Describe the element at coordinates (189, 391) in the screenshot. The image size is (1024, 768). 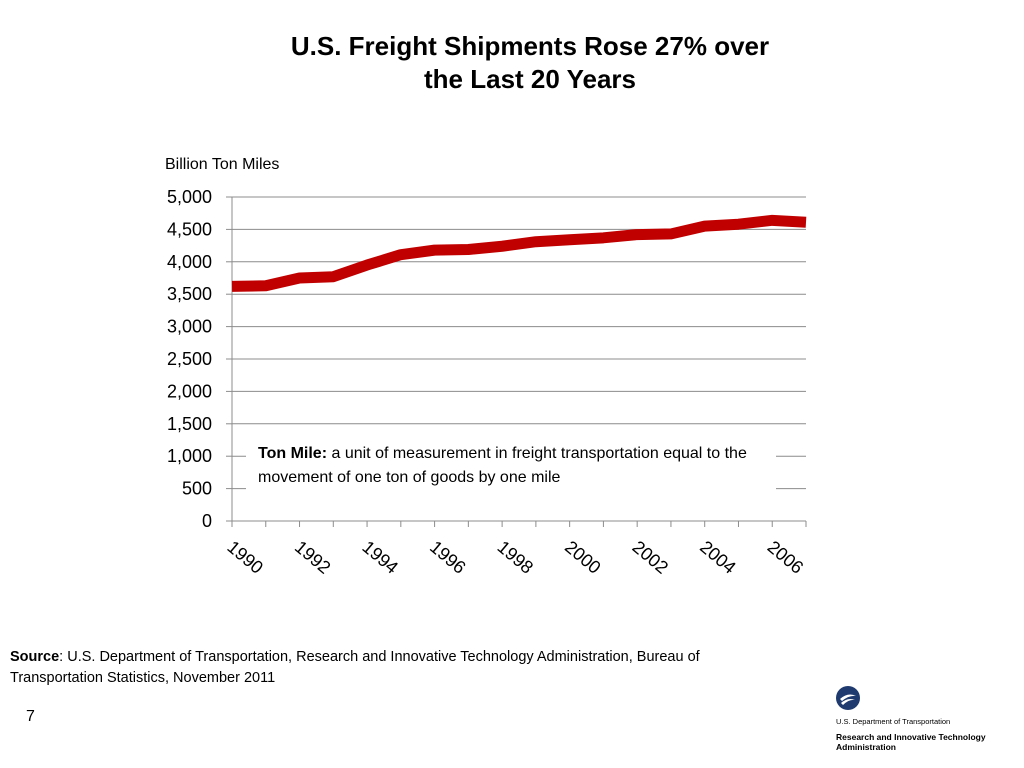
I see `y-tick-label: 2,000` at that location.